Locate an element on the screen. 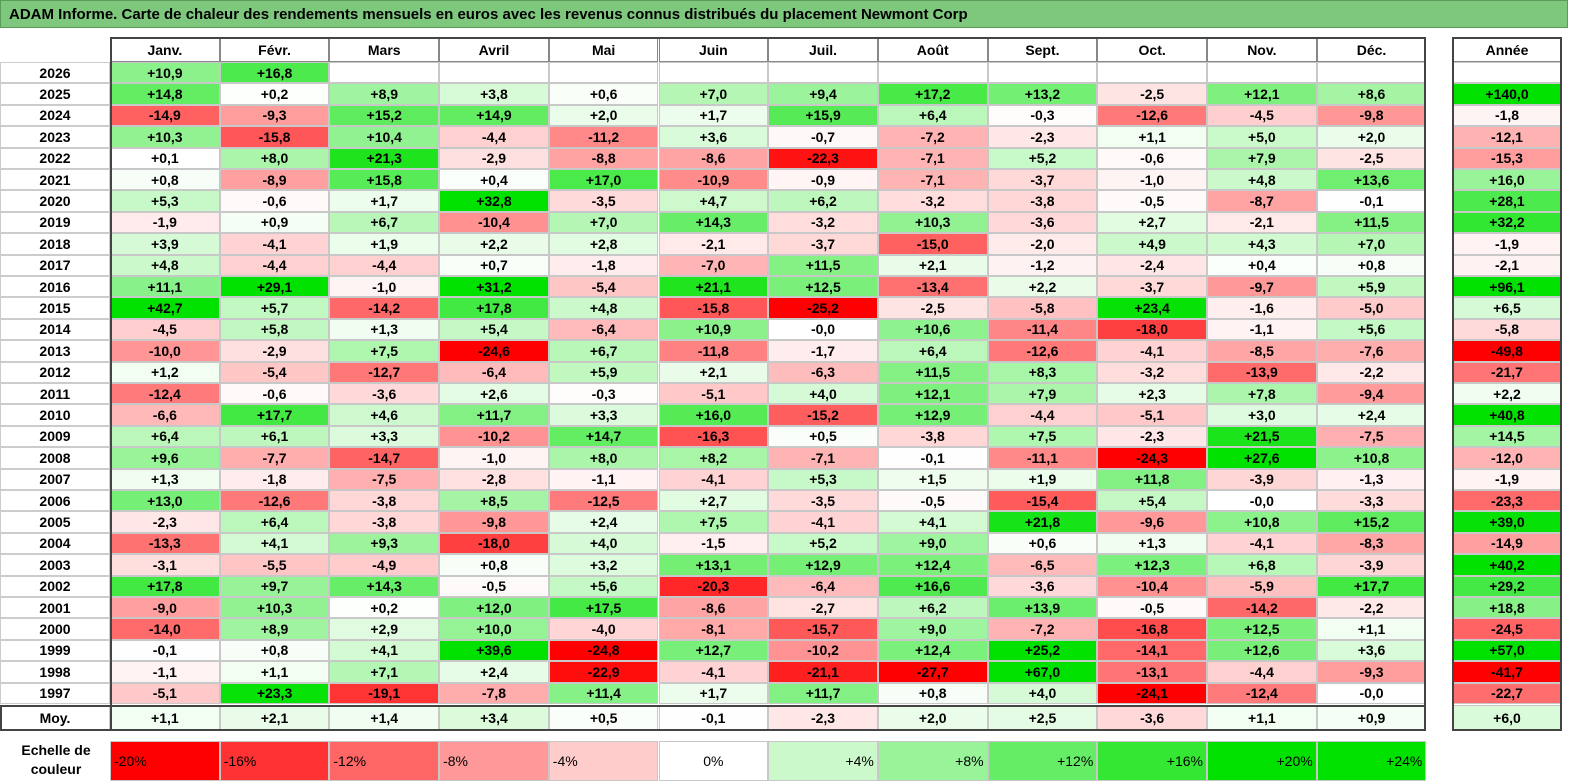  annual-cell: +40,2 is located at coordinates (1507, 565).